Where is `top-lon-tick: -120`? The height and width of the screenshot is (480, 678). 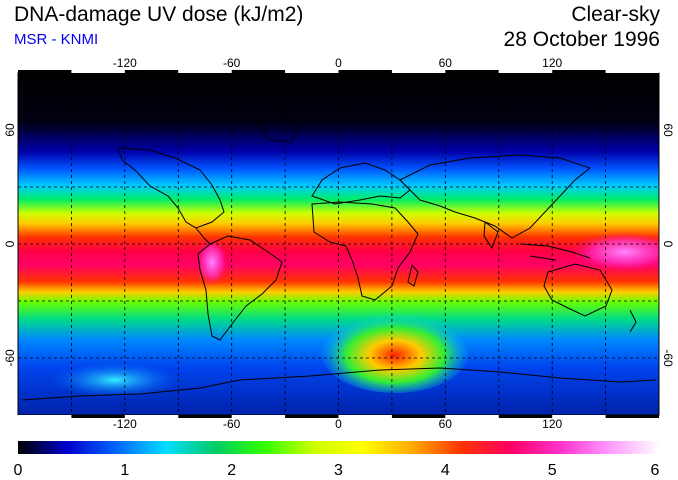
top-lon-tick: -120 is located at coordinates (125, 63).